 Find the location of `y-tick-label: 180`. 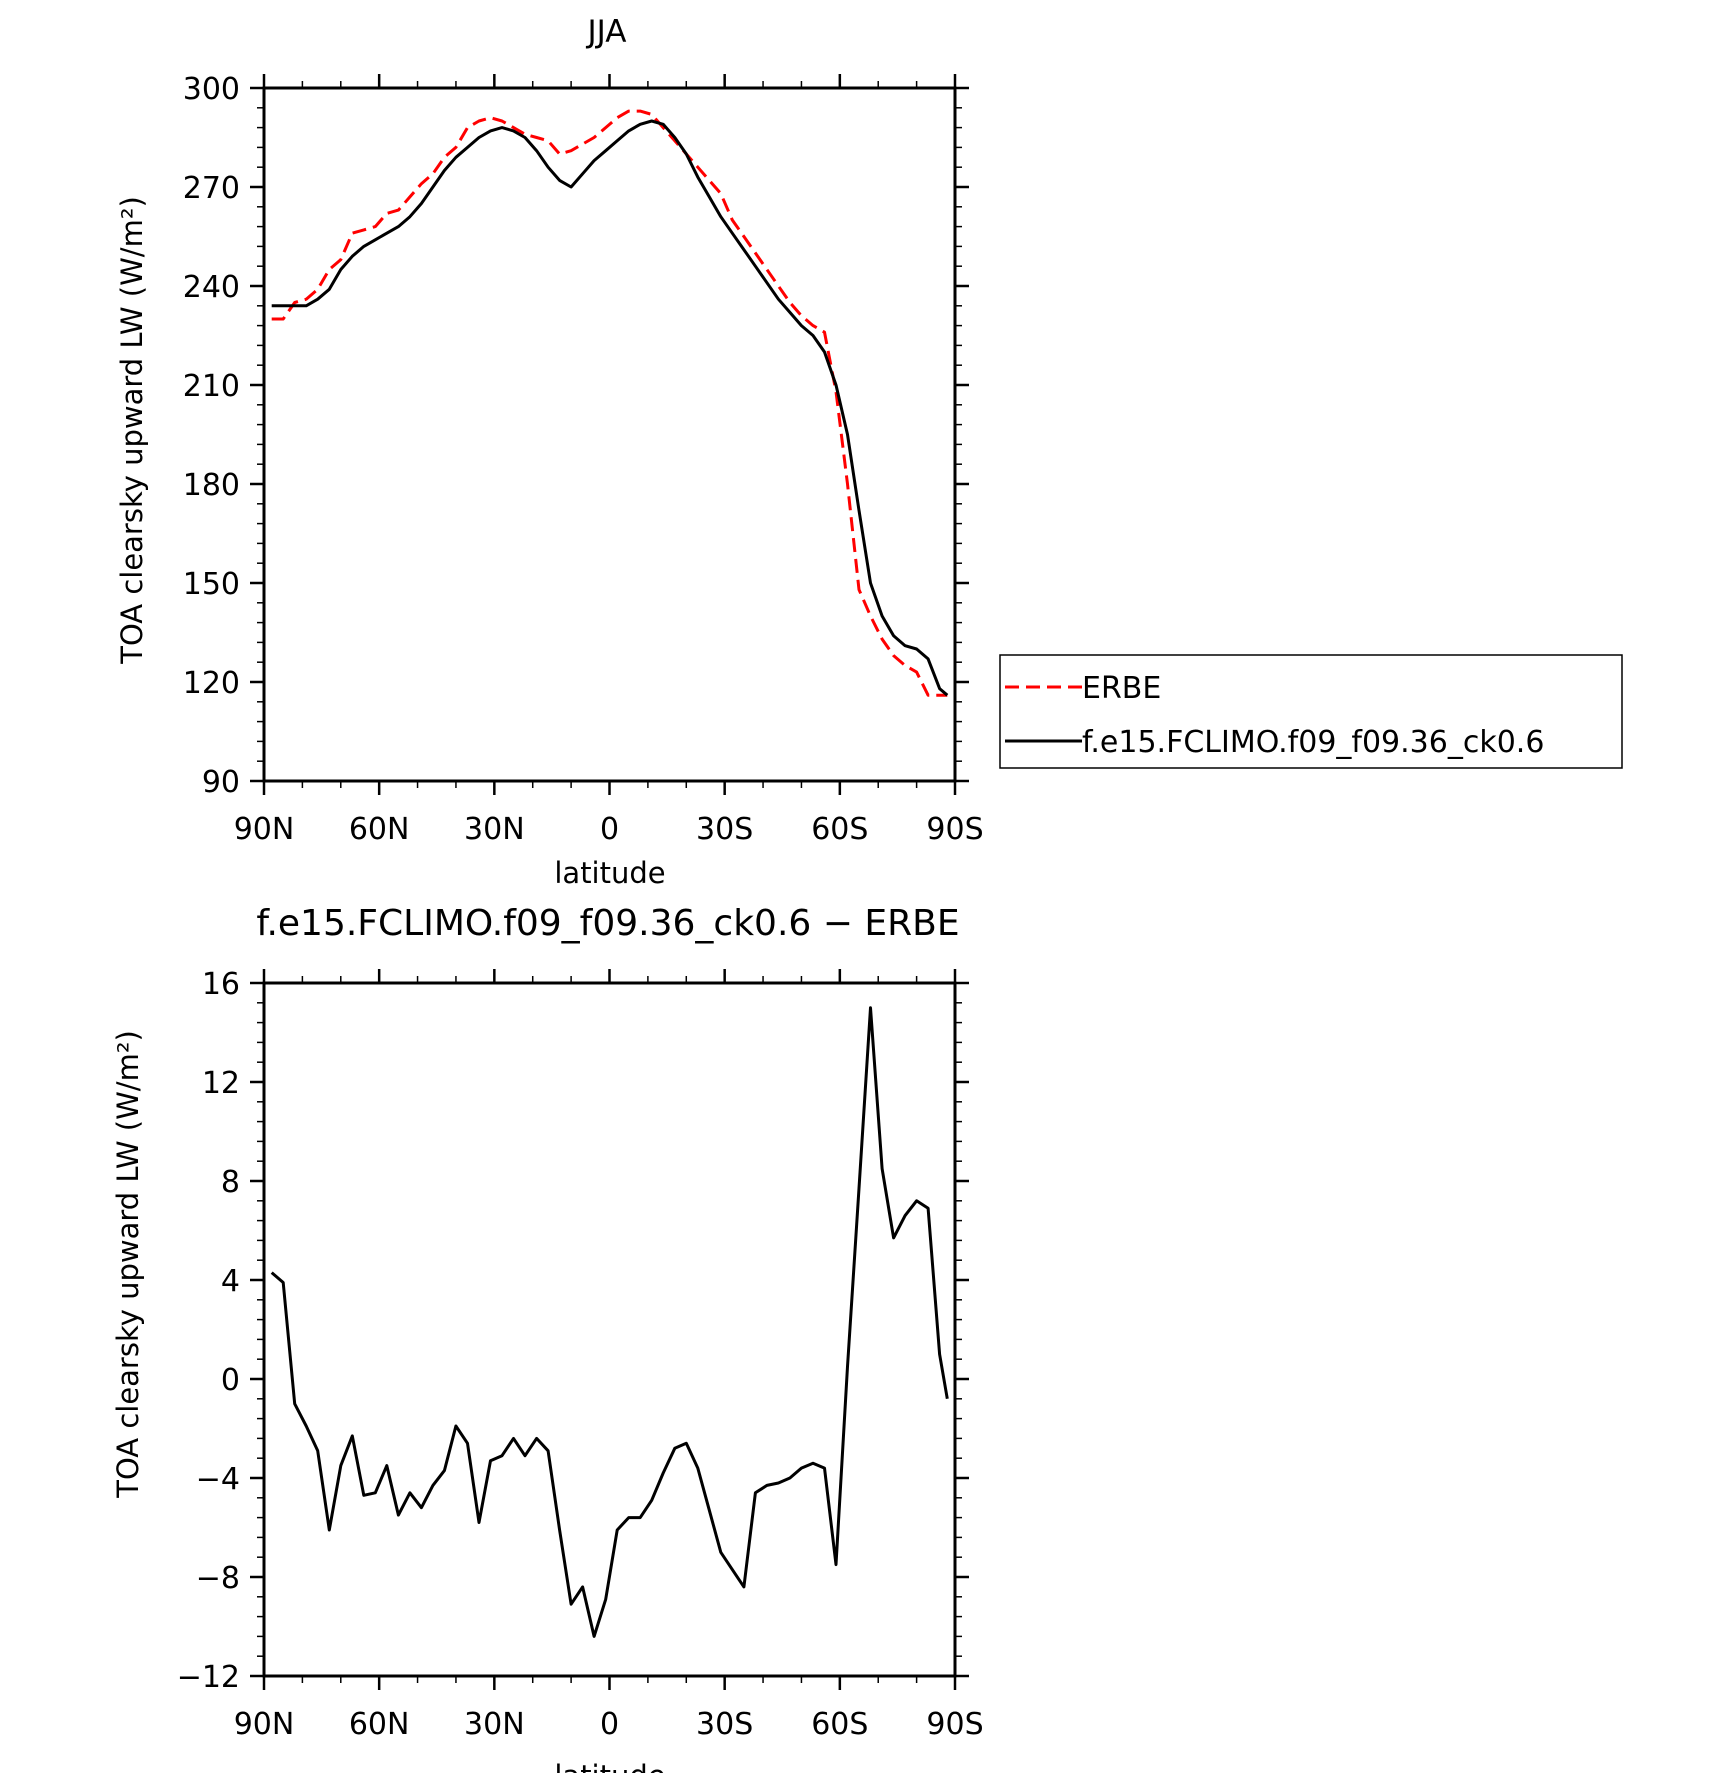

y-tick-label: 180 is located at coordinates (211, 485).